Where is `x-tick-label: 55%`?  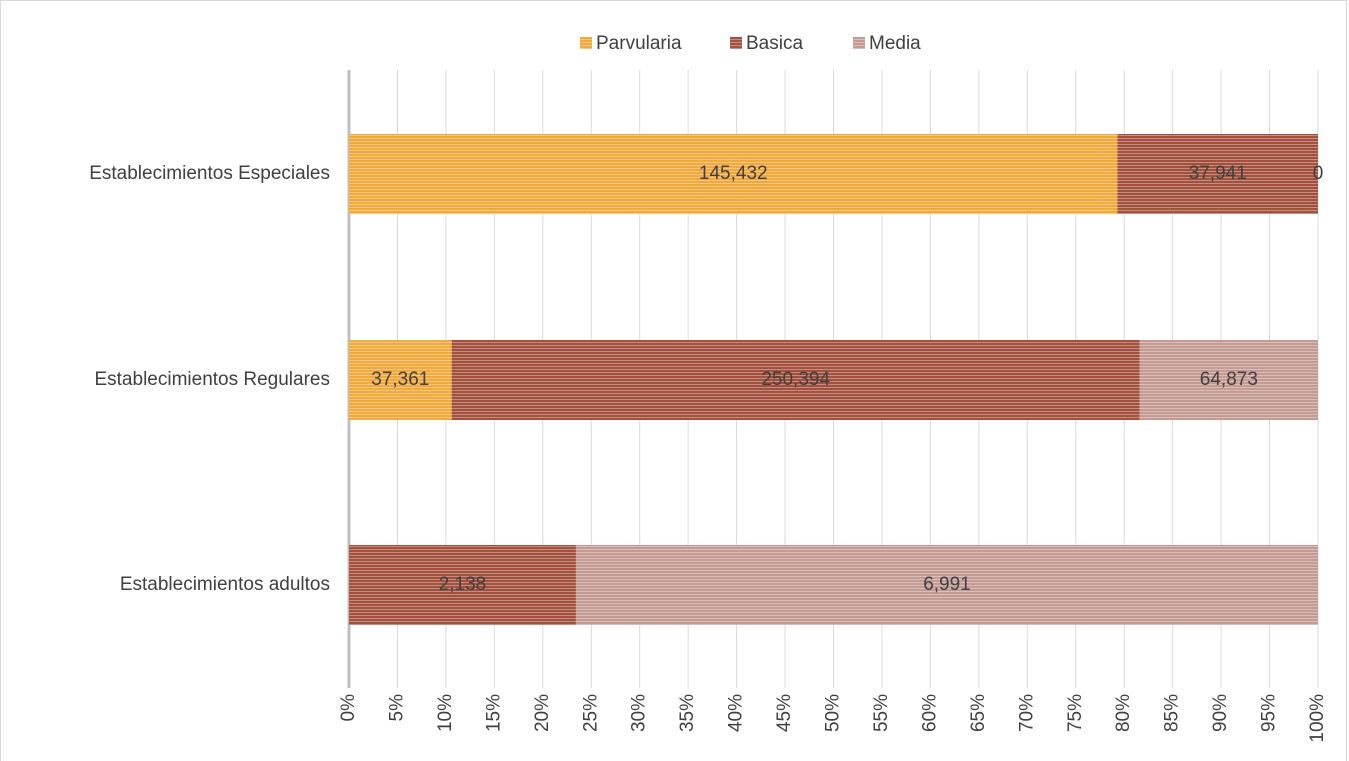 x-tick-label: 55% is located at coordinates (881, 713).